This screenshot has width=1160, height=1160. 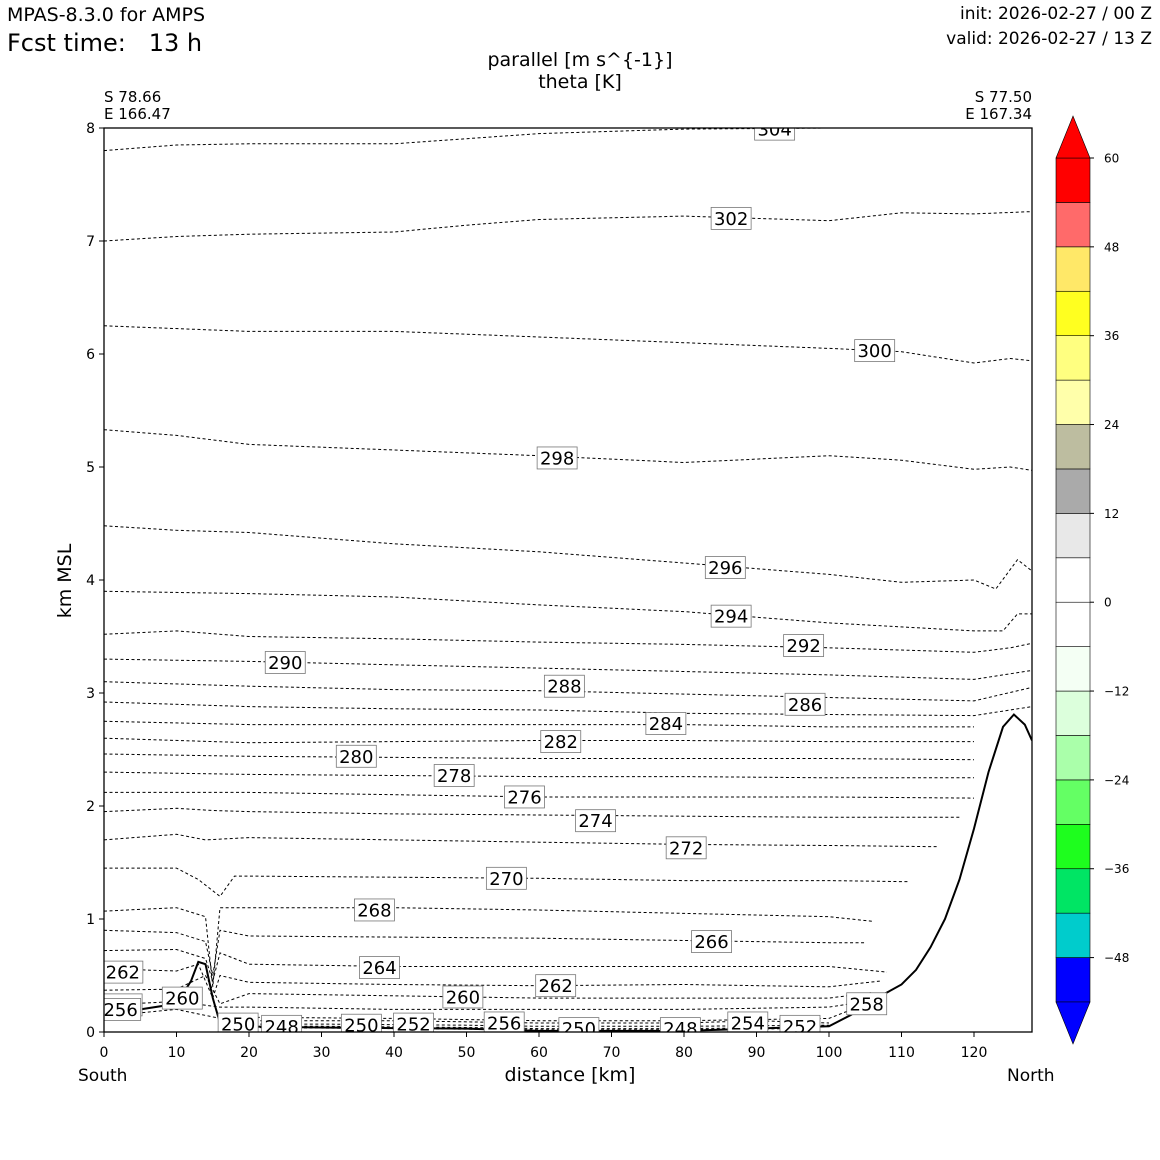 What do you see at coordinates (580, 60) in the screenshot?
I see `chart-title: parallel [m s^{-1}]` at bounding box center [580, 60].